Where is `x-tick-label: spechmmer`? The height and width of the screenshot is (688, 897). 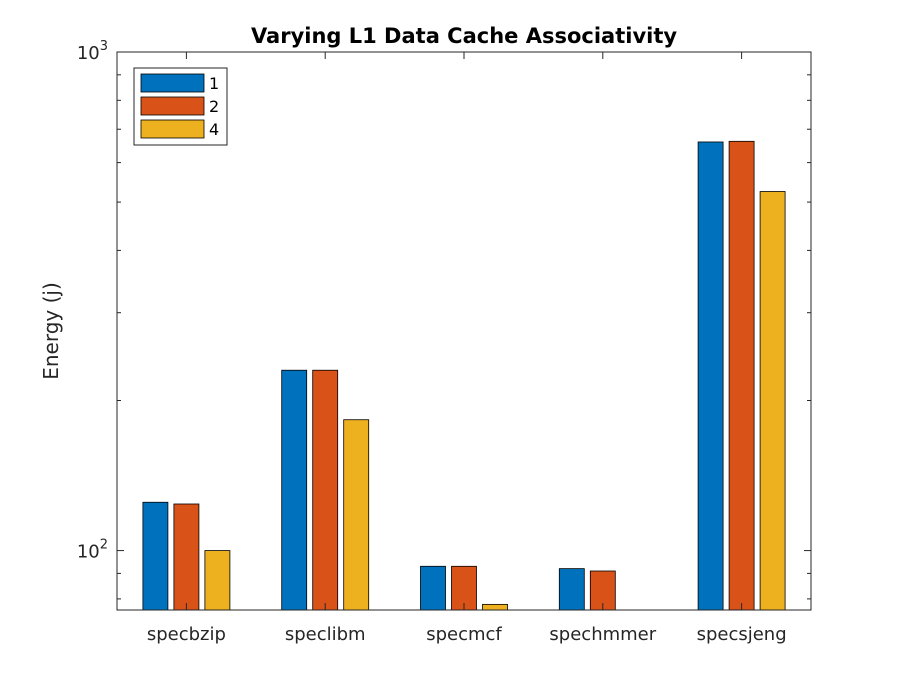 x-tick-label: spechmmer is located at coordinates (602, 634).